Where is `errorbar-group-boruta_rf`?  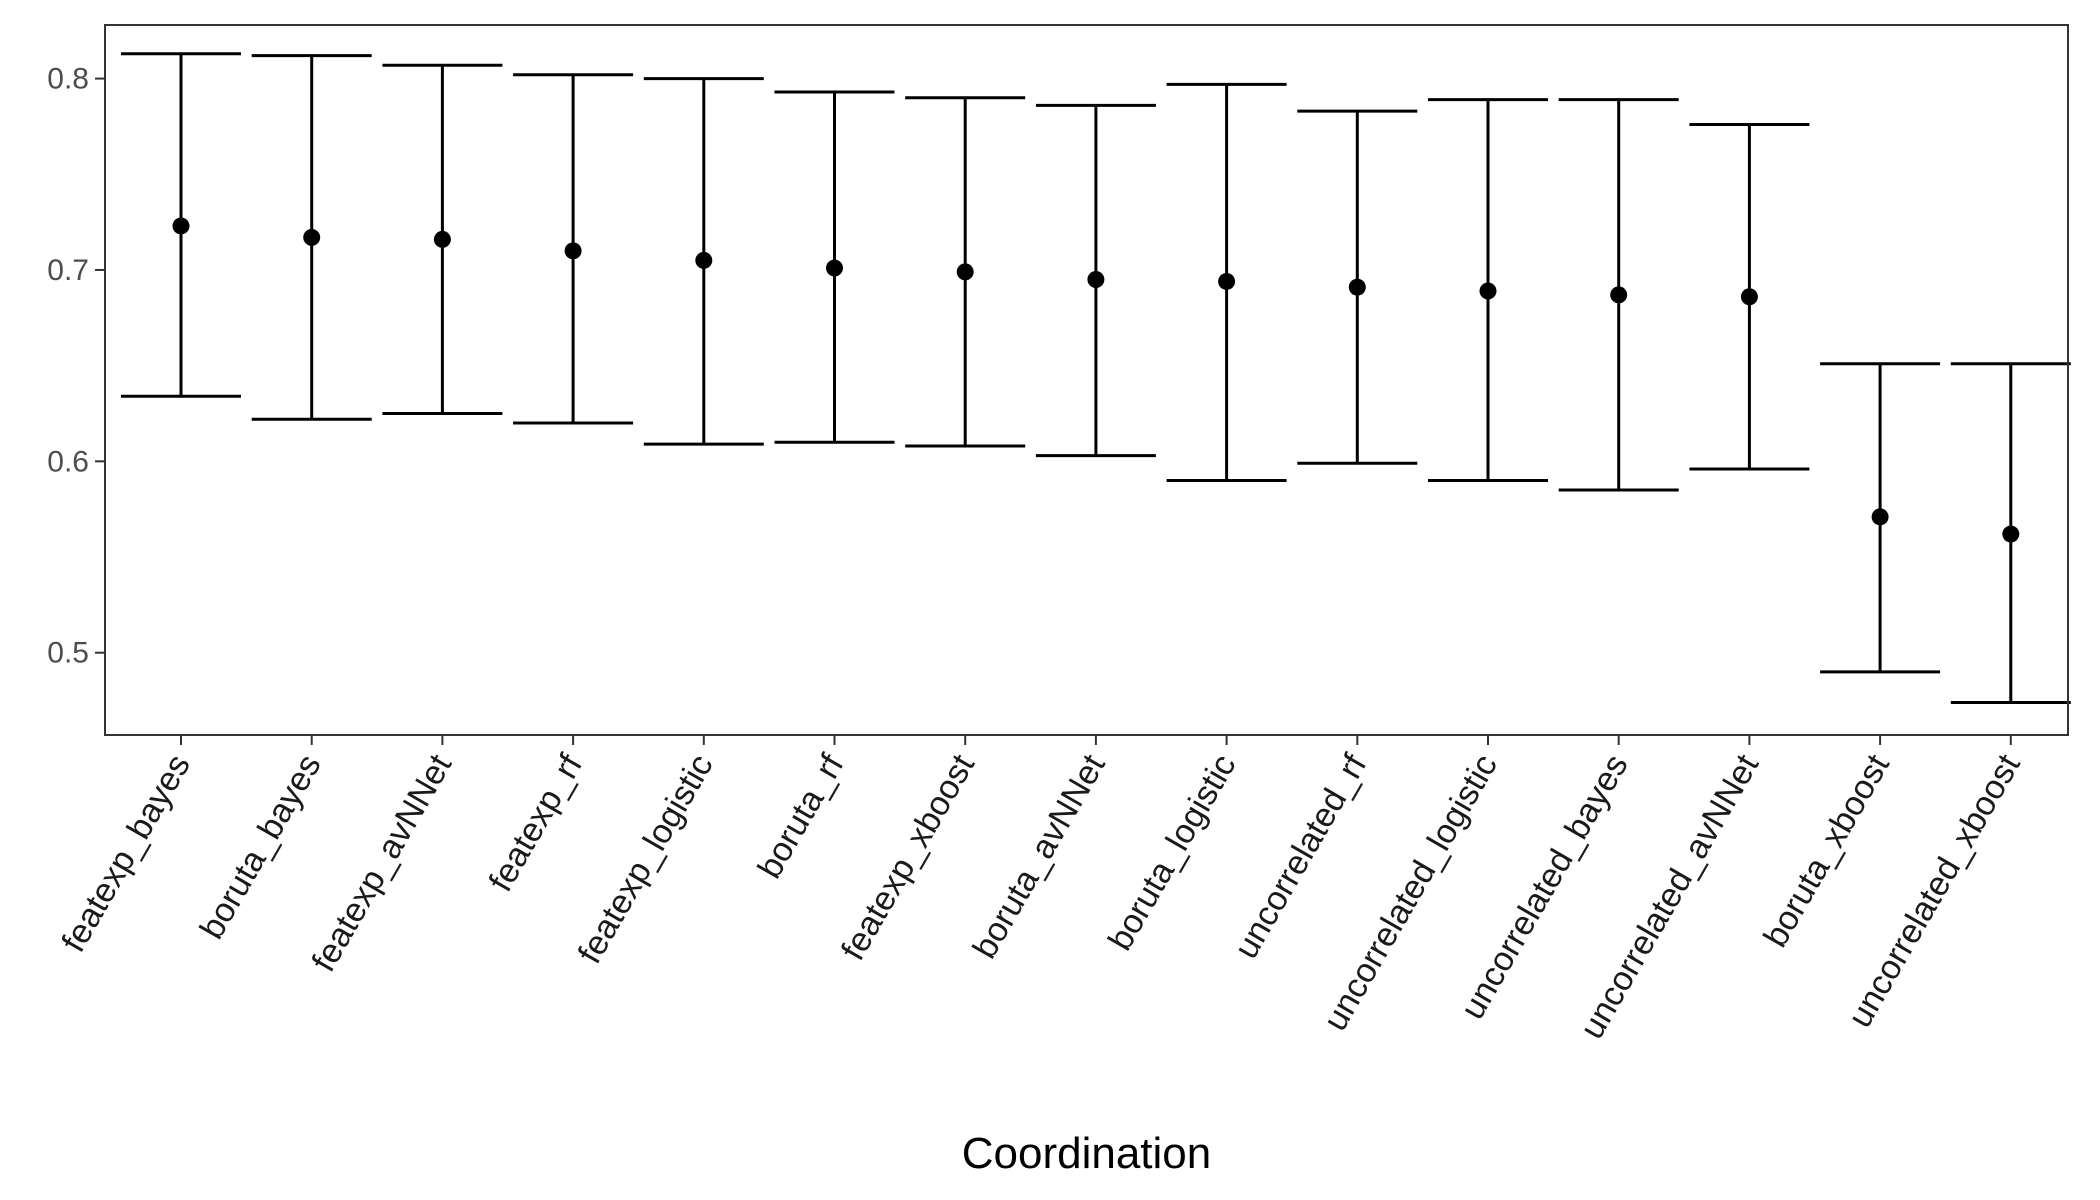
errorbar-group-boruta_rf is located at coordinates (834, 267).